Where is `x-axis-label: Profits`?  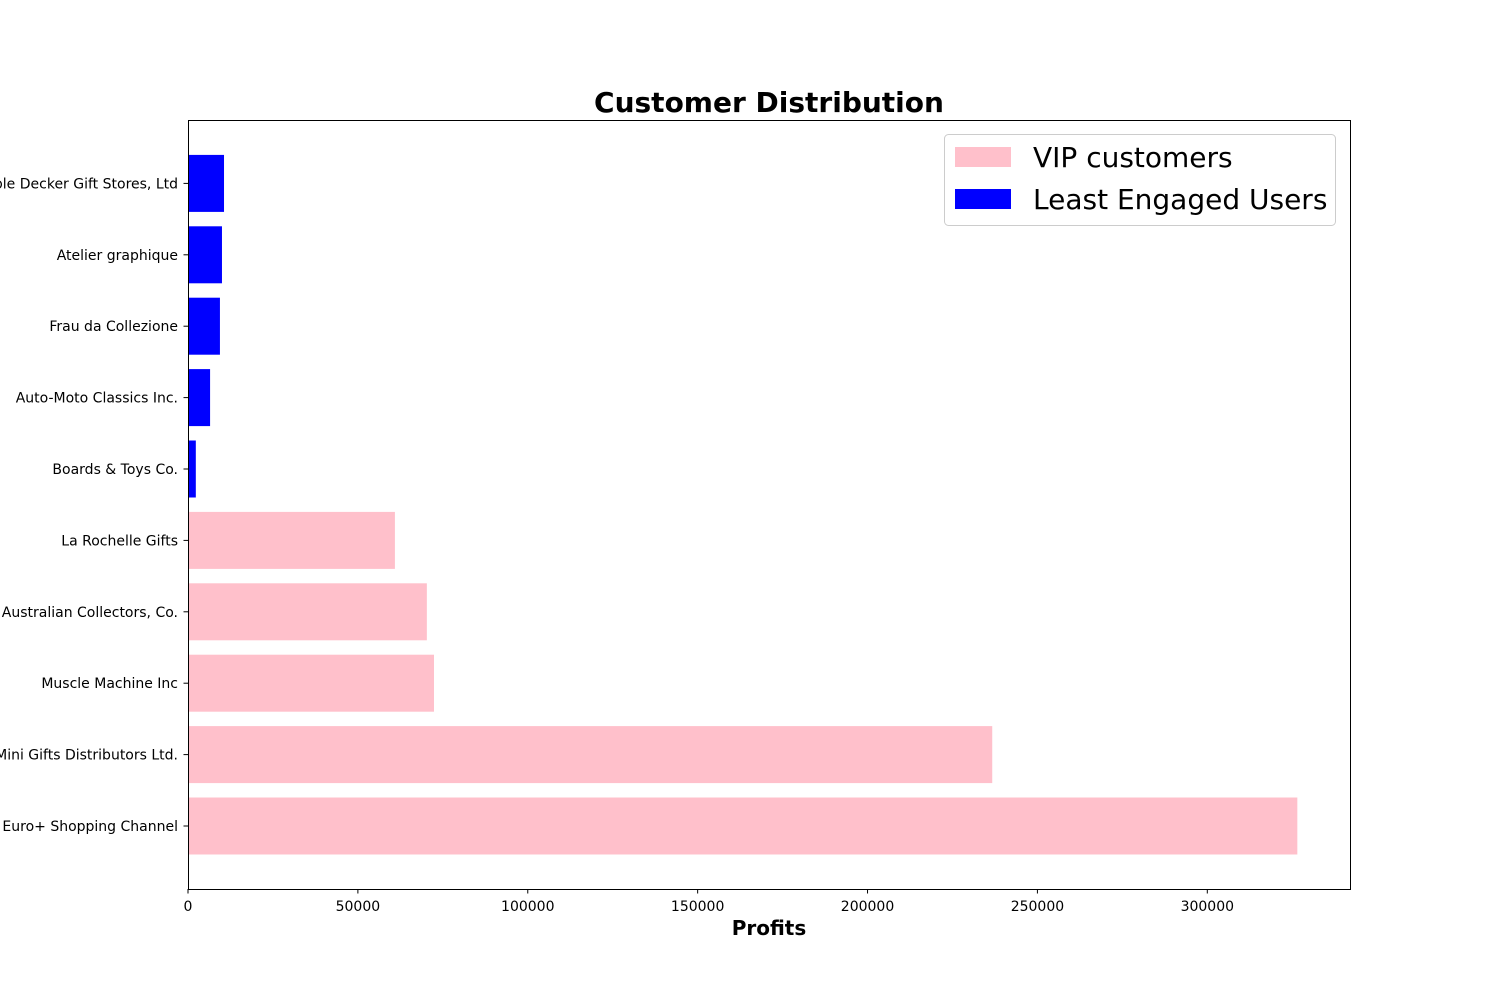
x-axis-label: Profits is located at coordinates (769, 928).